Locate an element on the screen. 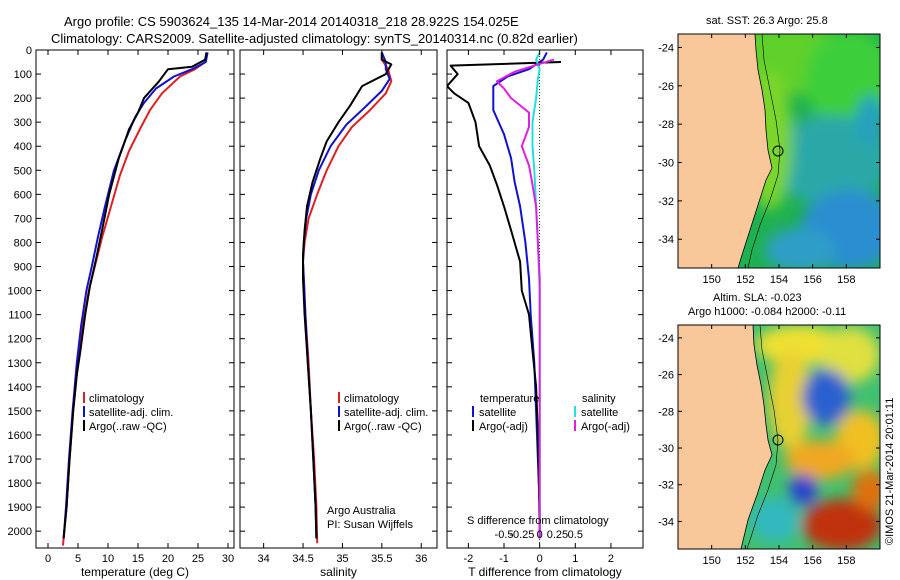 This screenshot has width=900, height=580. difference-series-temperature-argo-adj is located at coordinates (504, 300).